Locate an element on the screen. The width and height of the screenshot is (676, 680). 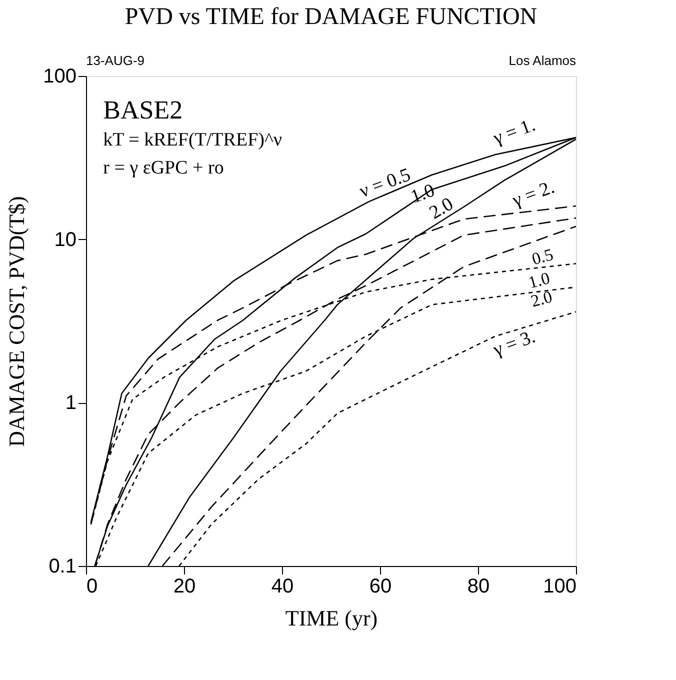
y-tick-label: 100 is located at coordinates (59, 77).